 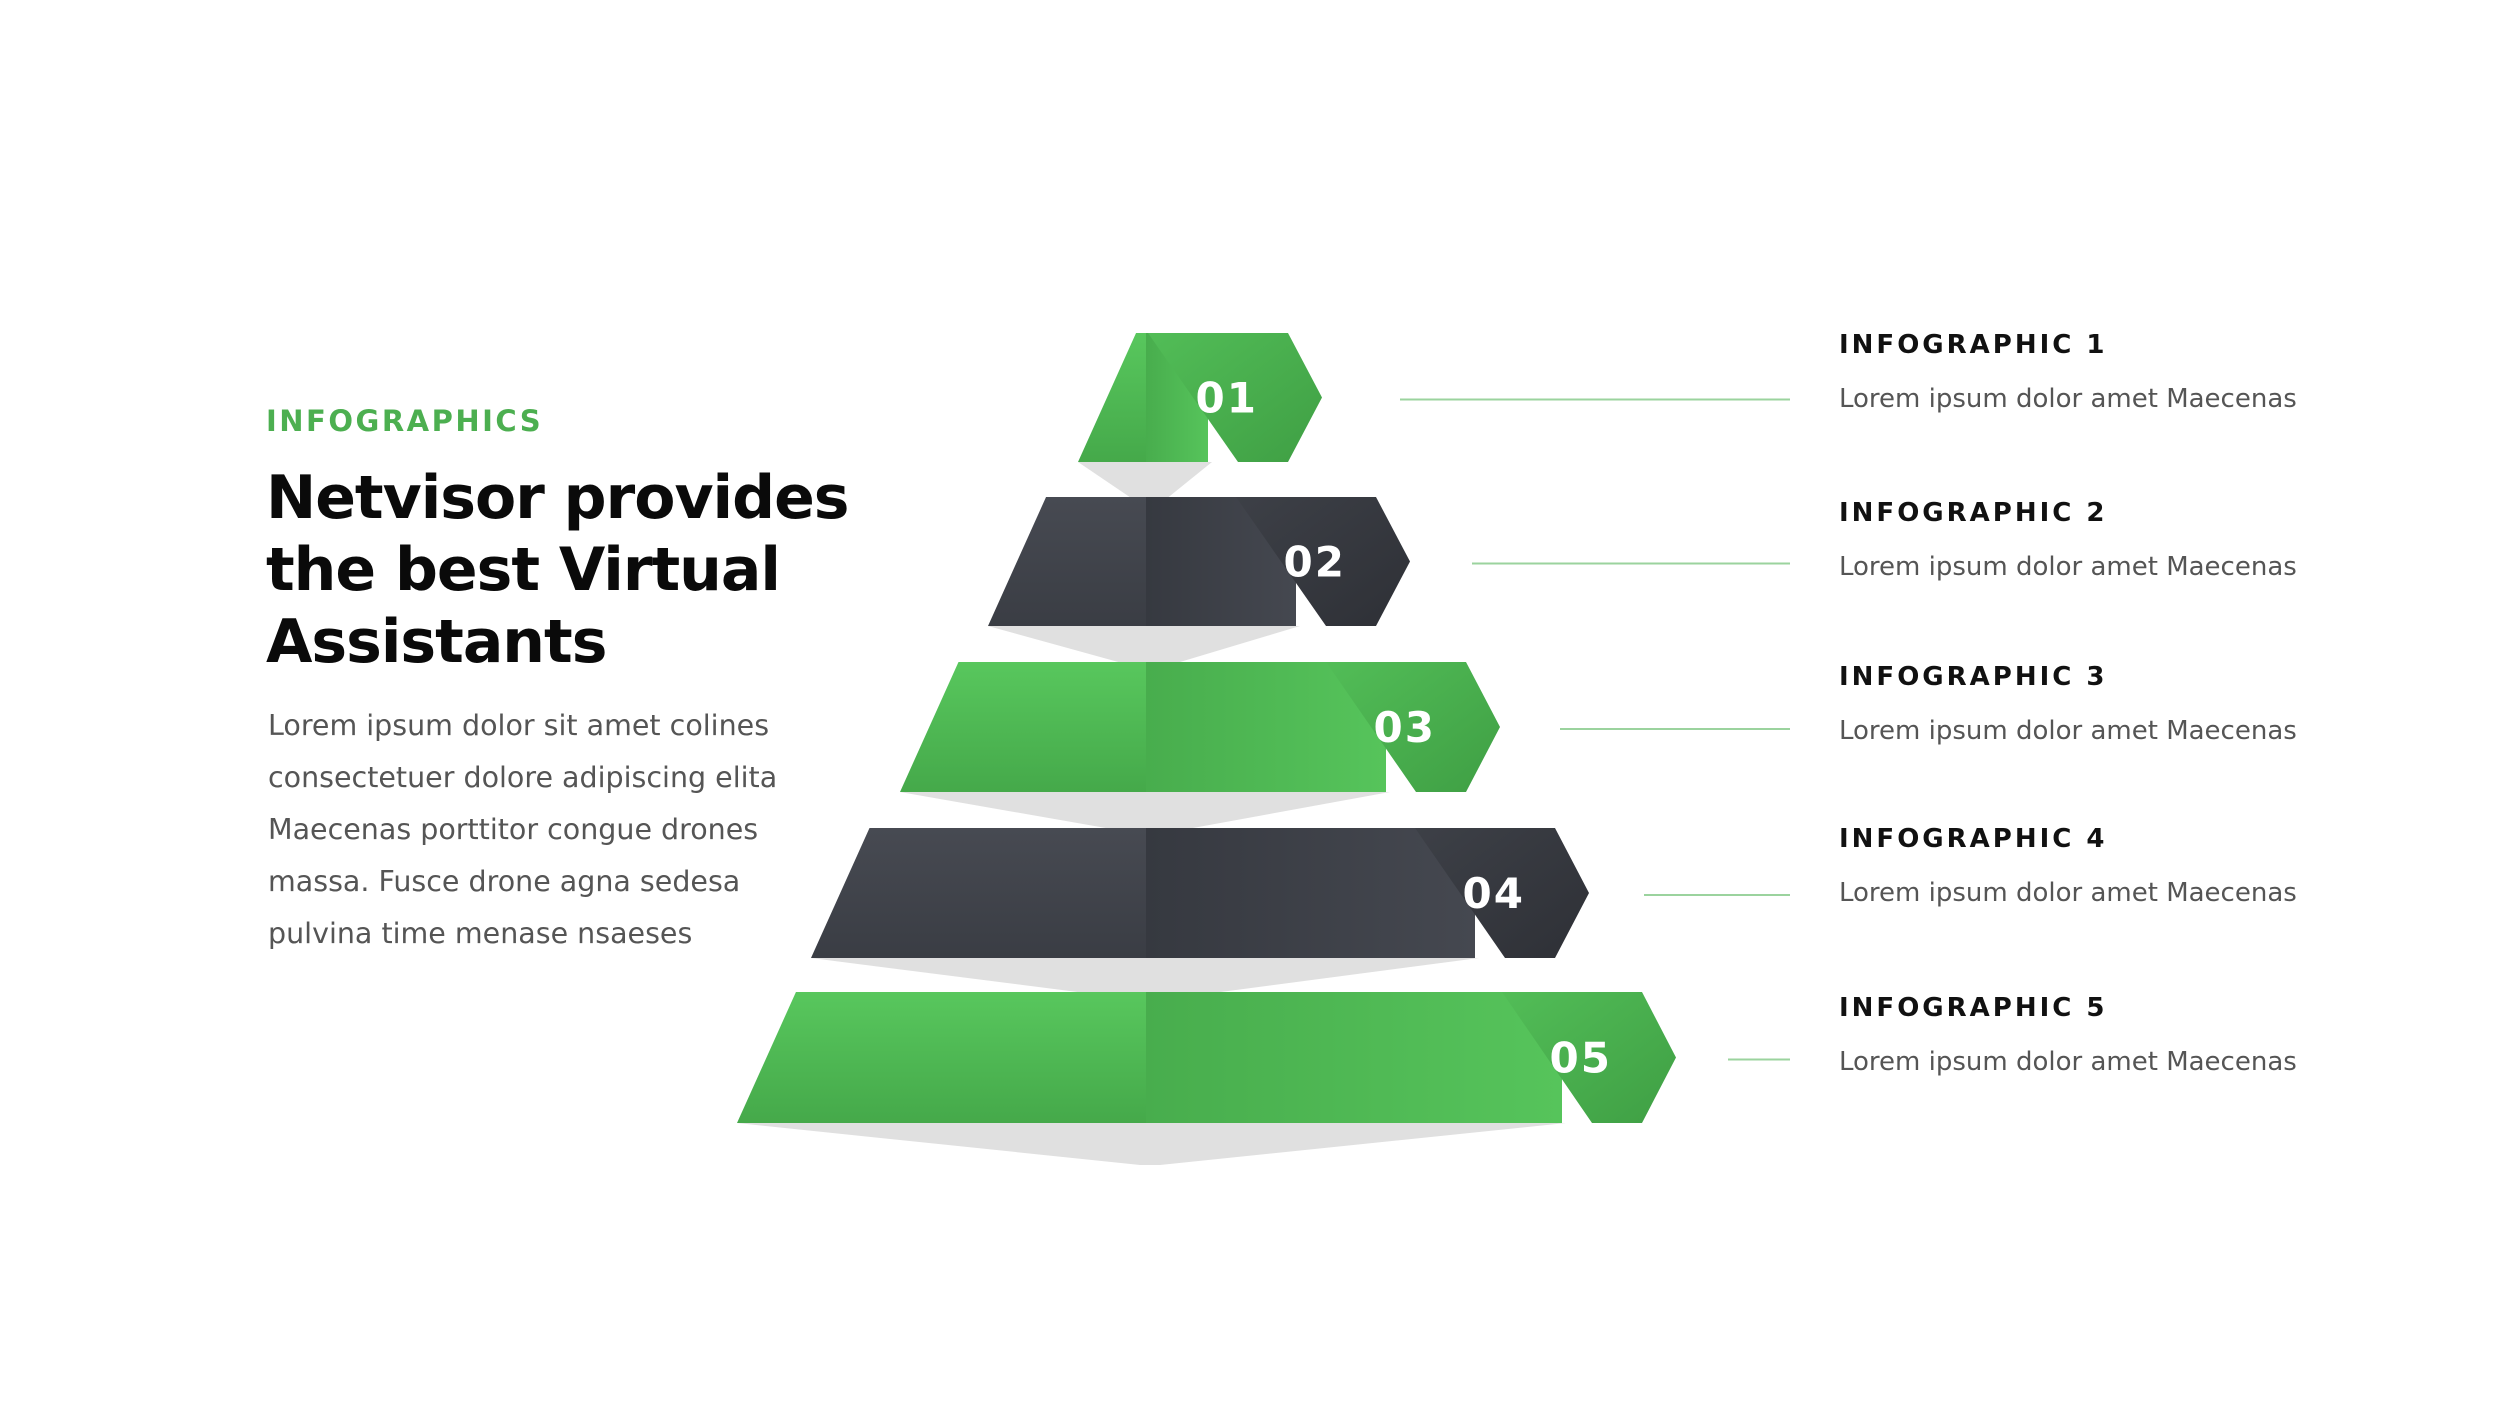 What do you see at coordinates (1973, 513) in the screenshot?
I see `item-title: INFOGRAPHIC 2` at bounding box center [1973, 513].